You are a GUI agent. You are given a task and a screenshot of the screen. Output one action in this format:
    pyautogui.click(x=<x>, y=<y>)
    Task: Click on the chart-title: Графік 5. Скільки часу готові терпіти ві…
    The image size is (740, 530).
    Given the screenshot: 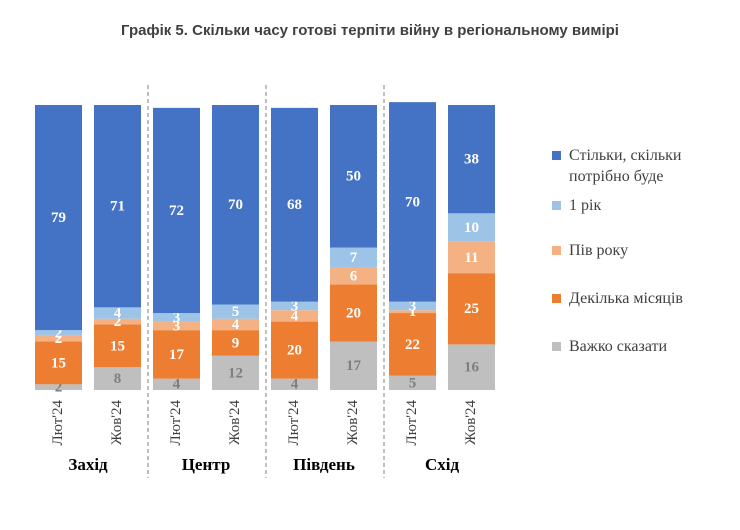 What is the action you would take?
    pyautogui.click(x=370, y=30)
    